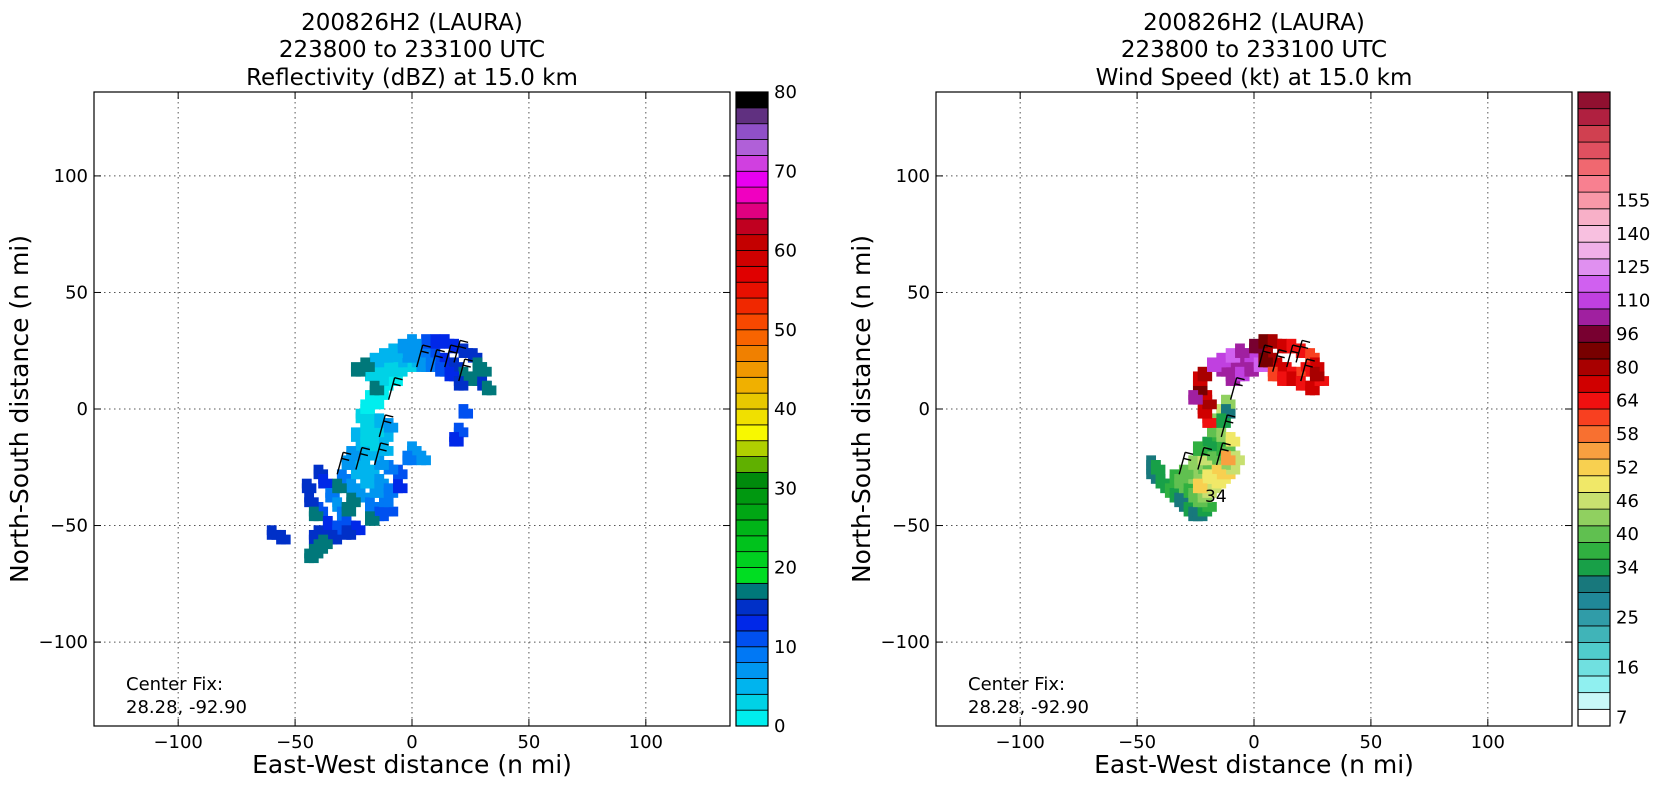  What do you see at coordinates (785, 330) in the screenshot?
I see `colorbar-tick-label: 50` at bounding box center [785, 330].